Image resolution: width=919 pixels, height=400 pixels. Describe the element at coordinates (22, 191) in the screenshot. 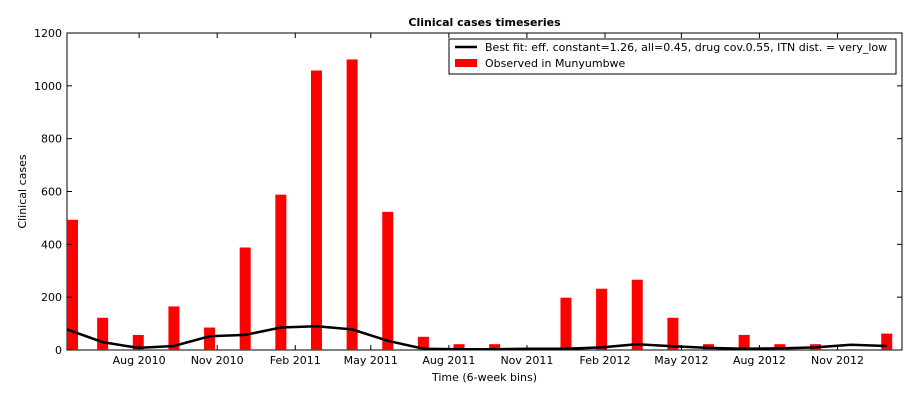

I see `y-axis-title: Clinical cases` at that location.